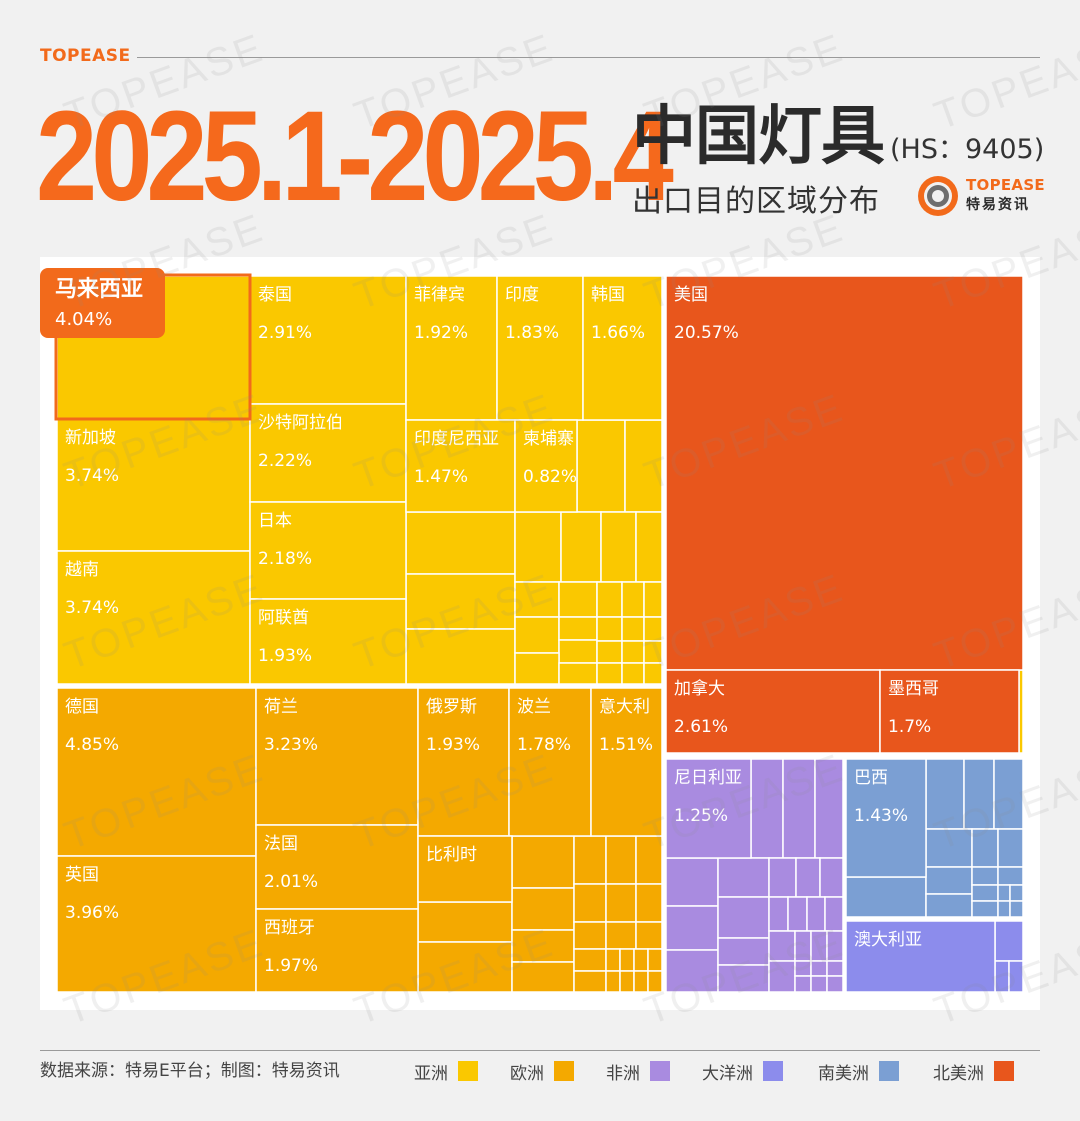 Image resolution: width=1080 pixels, height=1121 pixels. I want to click on treemap-tile-value: 3.23%, so click(291, 745).